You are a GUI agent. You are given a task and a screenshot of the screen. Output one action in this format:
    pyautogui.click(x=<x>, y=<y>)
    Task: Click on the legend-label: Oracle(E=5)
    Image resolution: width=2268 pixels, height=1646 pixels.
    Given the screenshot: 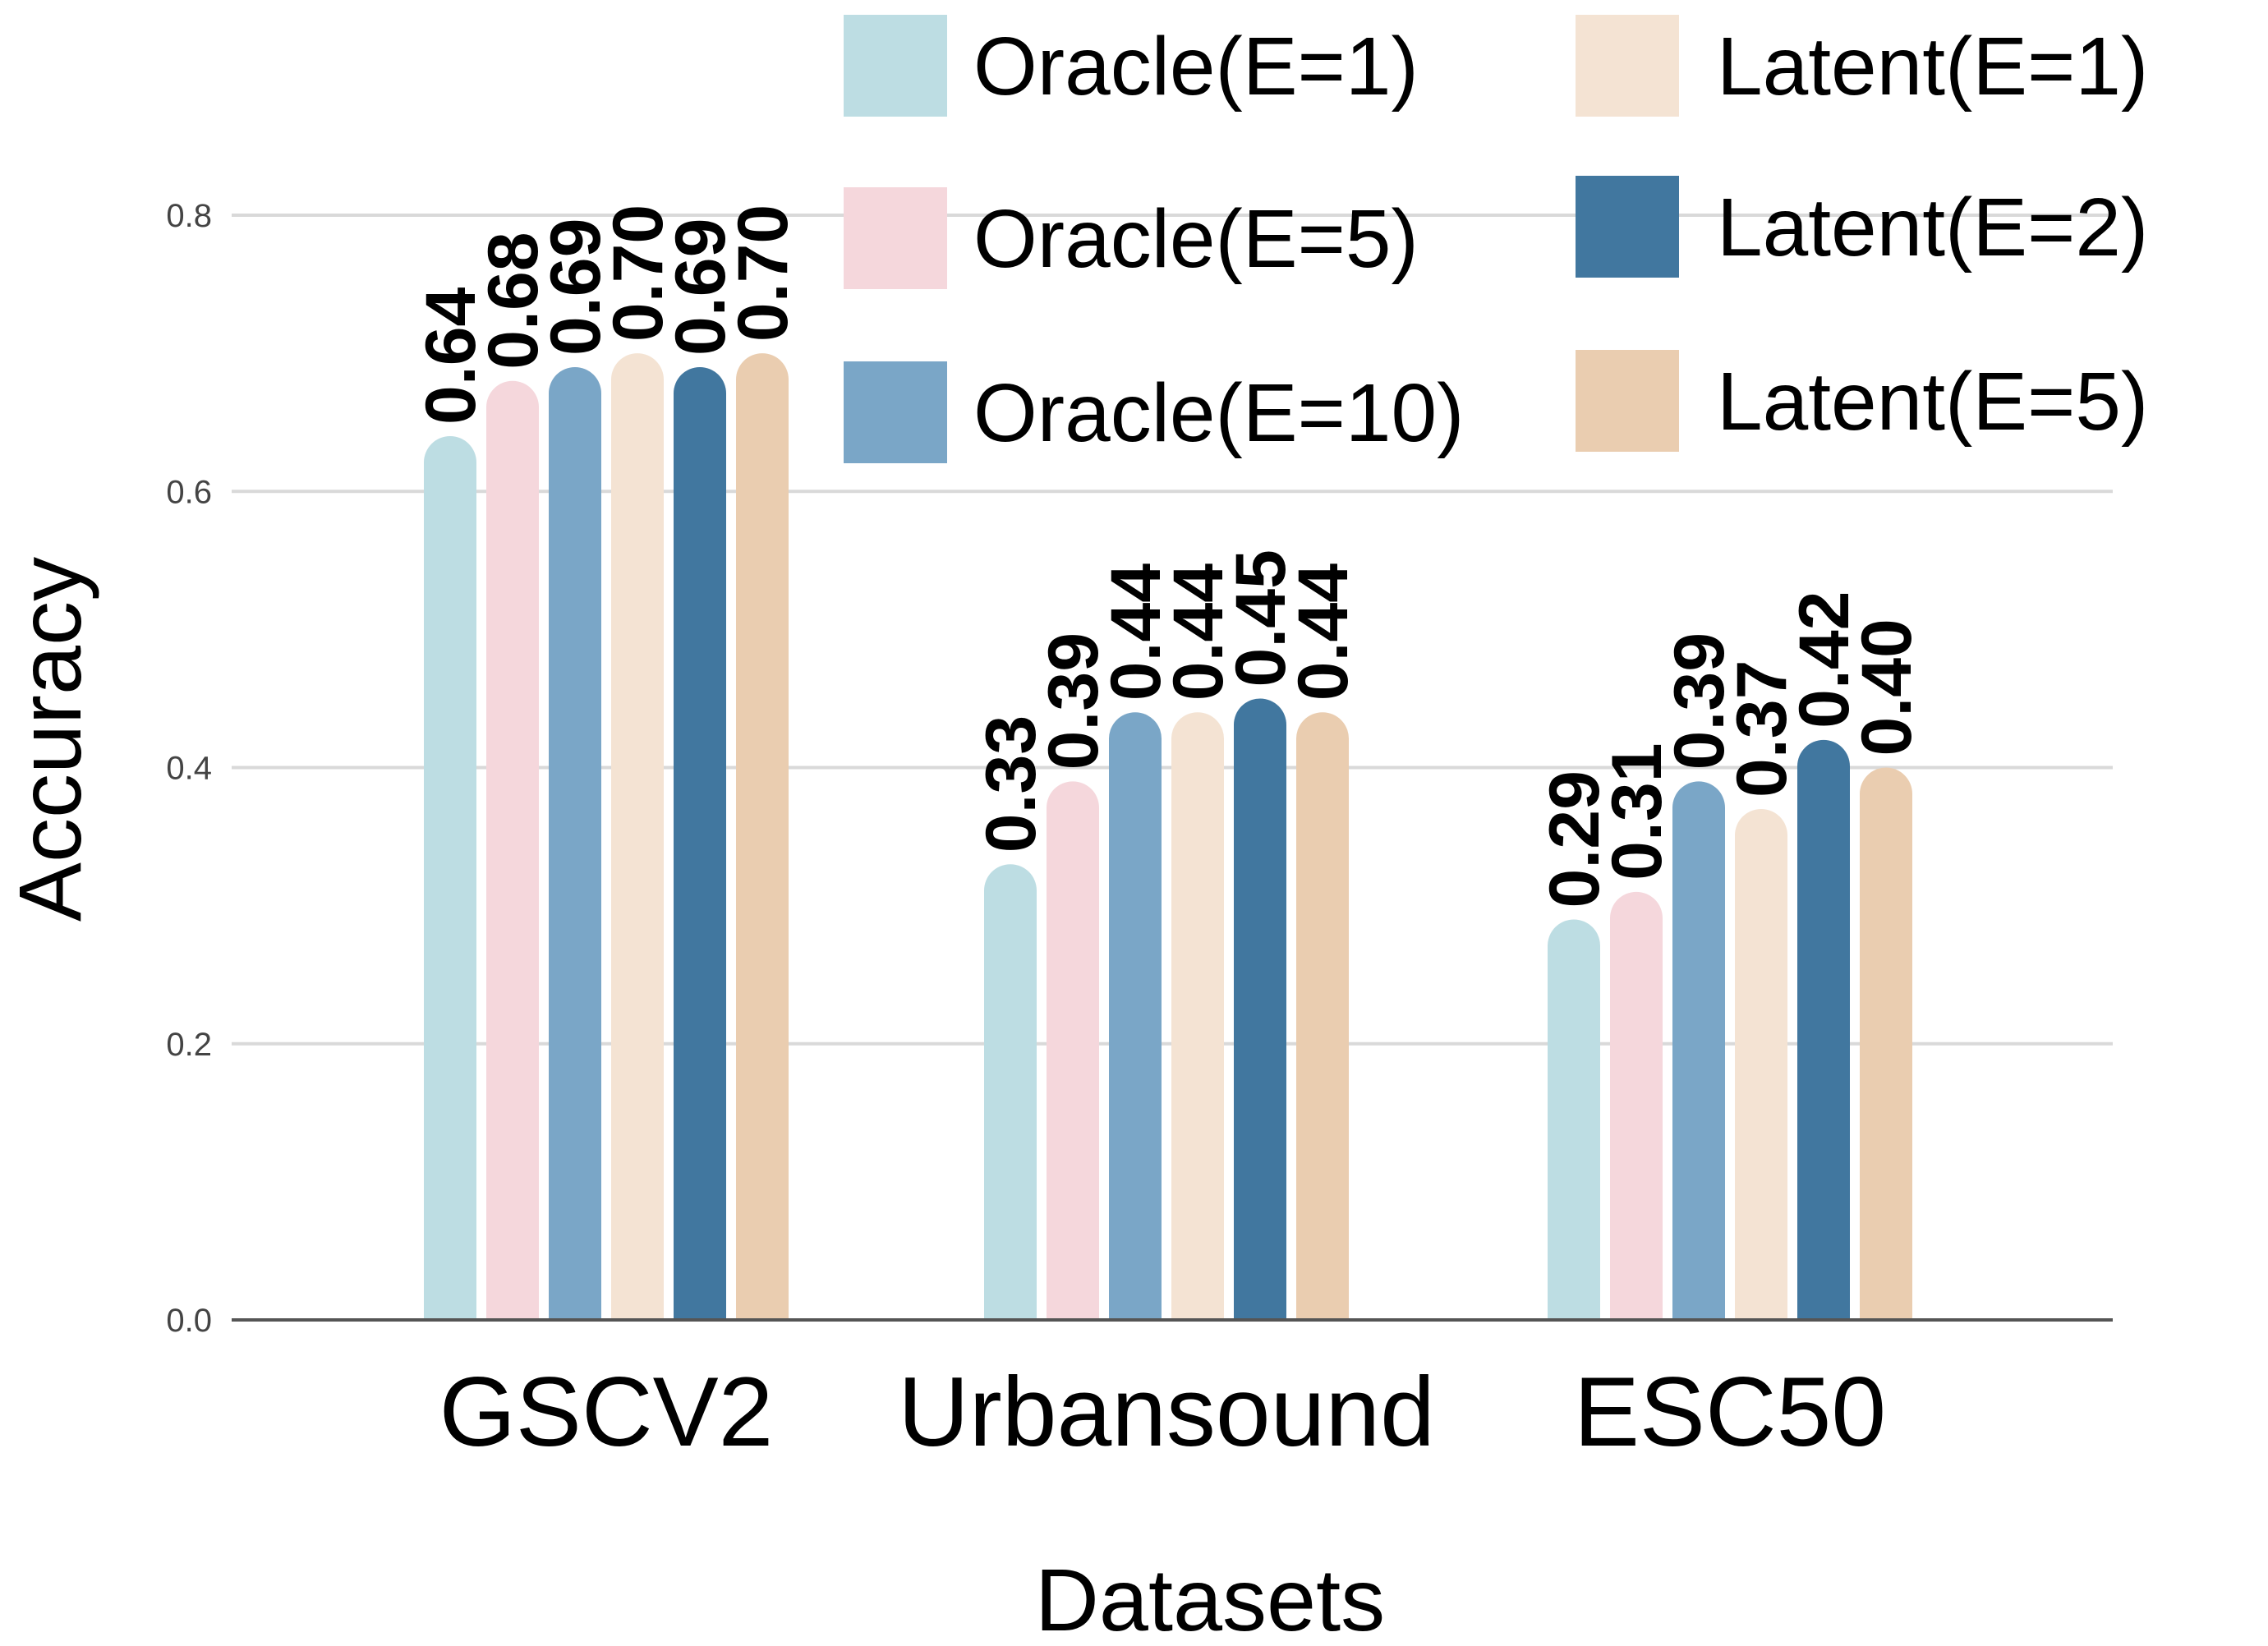 What is the action you would take?
    pyautogui.click(x=1196, y=239)
    